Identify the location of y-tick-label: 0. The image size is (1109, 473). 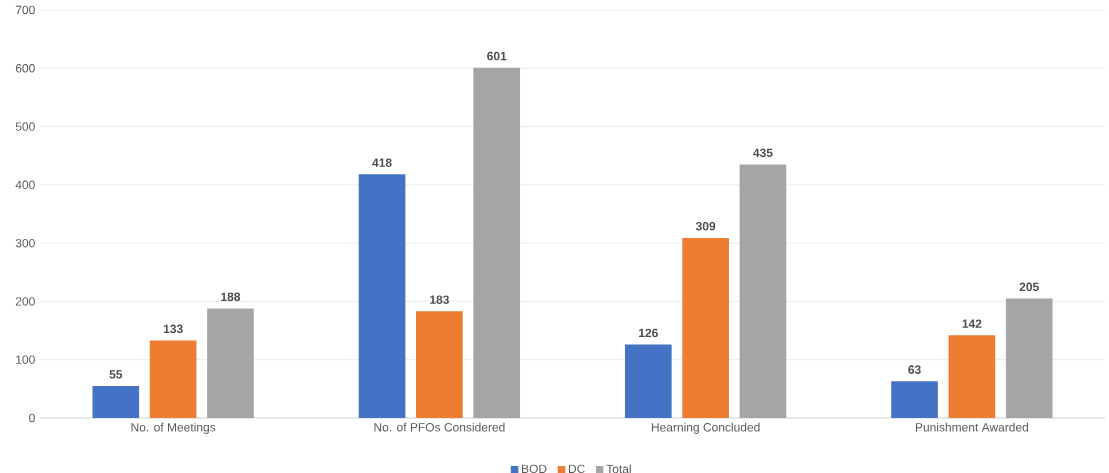
(32, 418).